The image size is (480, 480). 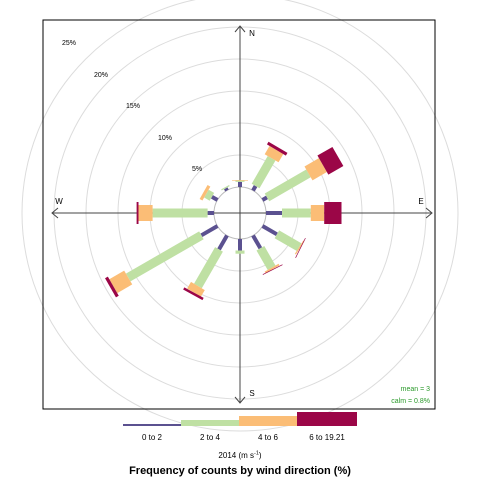 What do you see at coordinates (69, 43) in the screenshot?
I see `radial-tick-label: 25%` at bounding box center [69, 43].